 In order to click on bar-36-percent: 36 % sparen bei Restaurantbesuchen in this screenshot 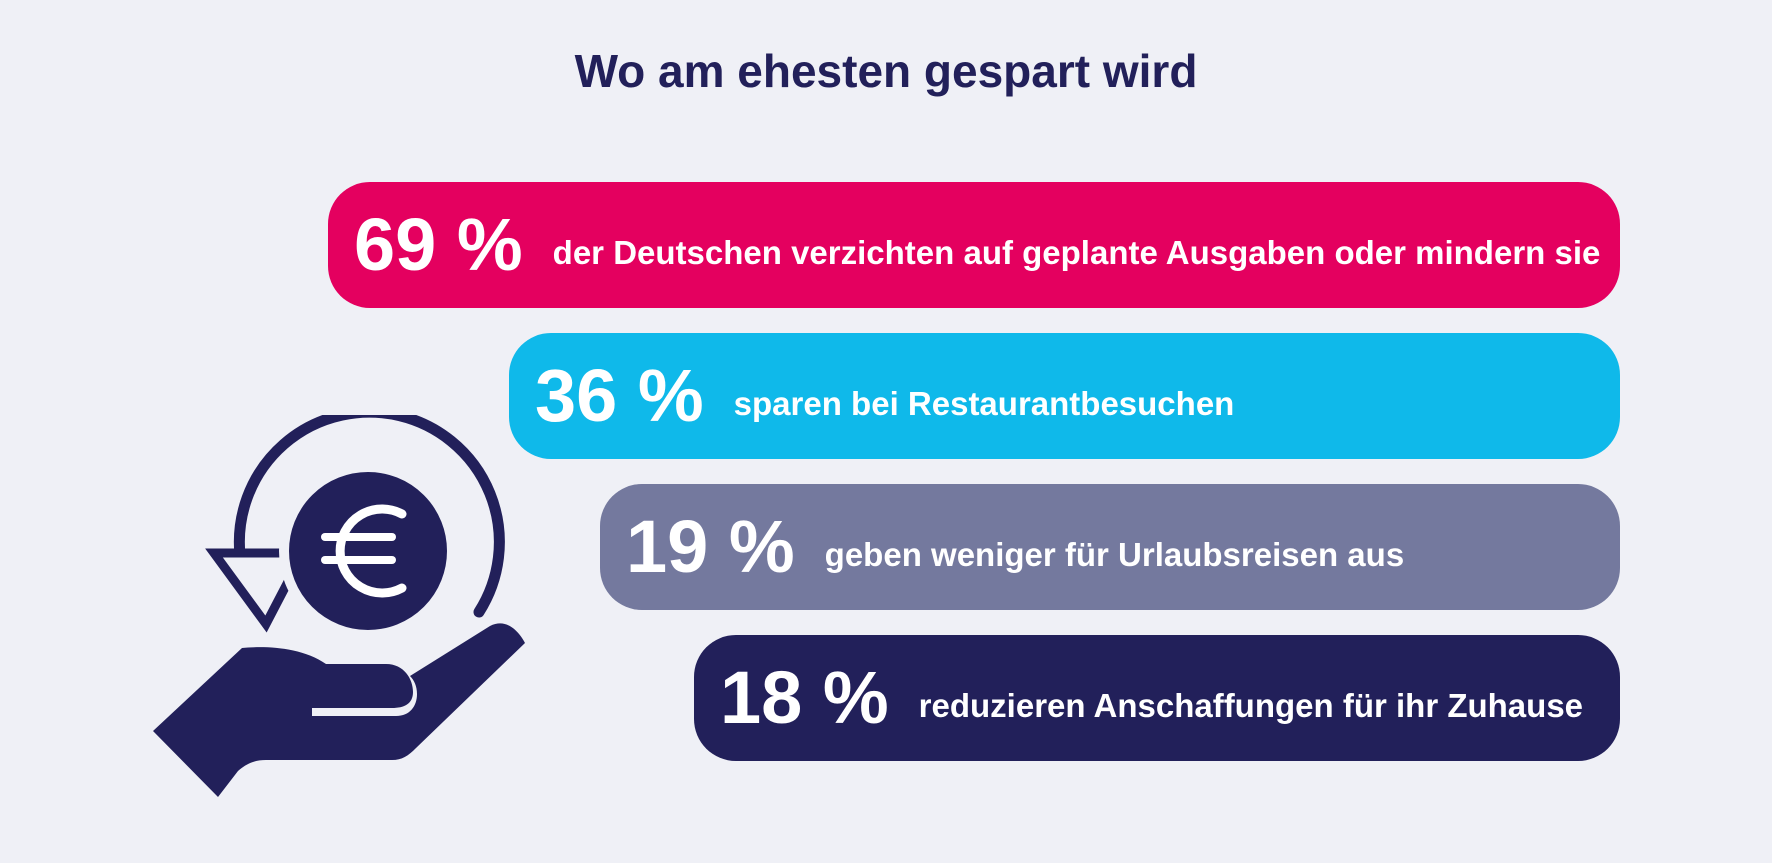, I will do `click(1064, 396)`.